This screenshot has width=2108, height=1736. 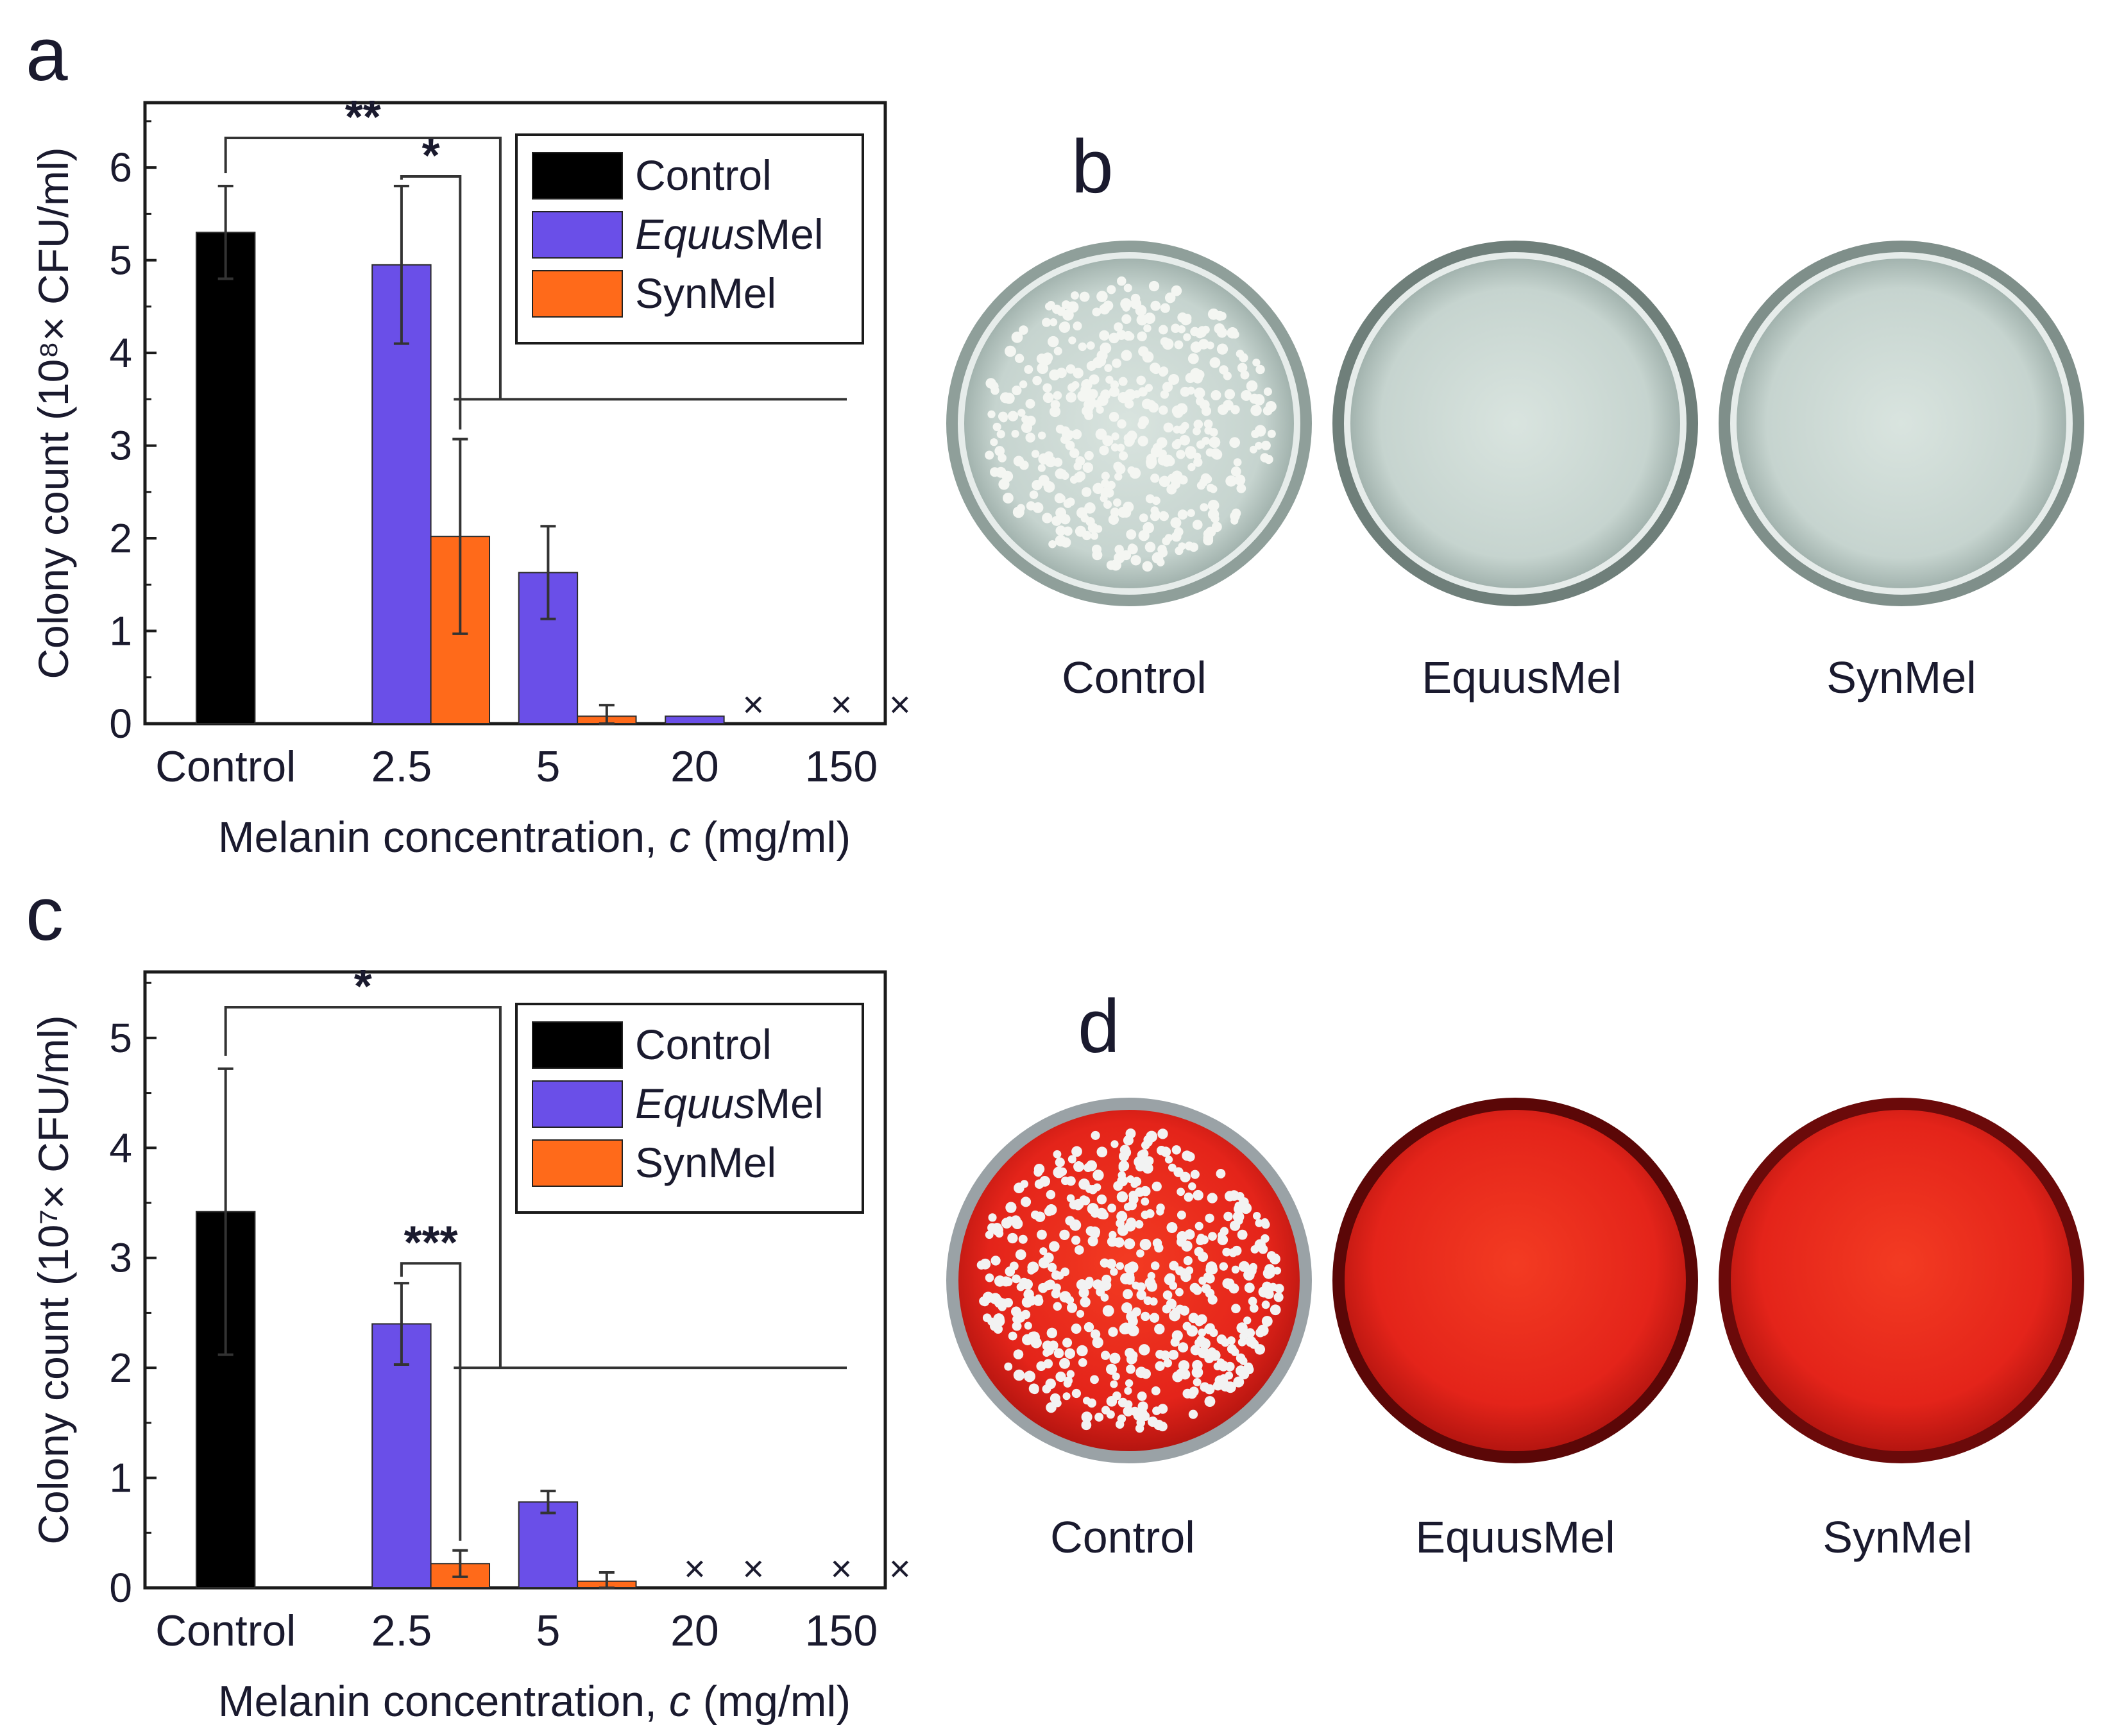 What do you see at coordinates (695, 719) in the screenshot?
I see `bar` at bounding box center [695, 719].